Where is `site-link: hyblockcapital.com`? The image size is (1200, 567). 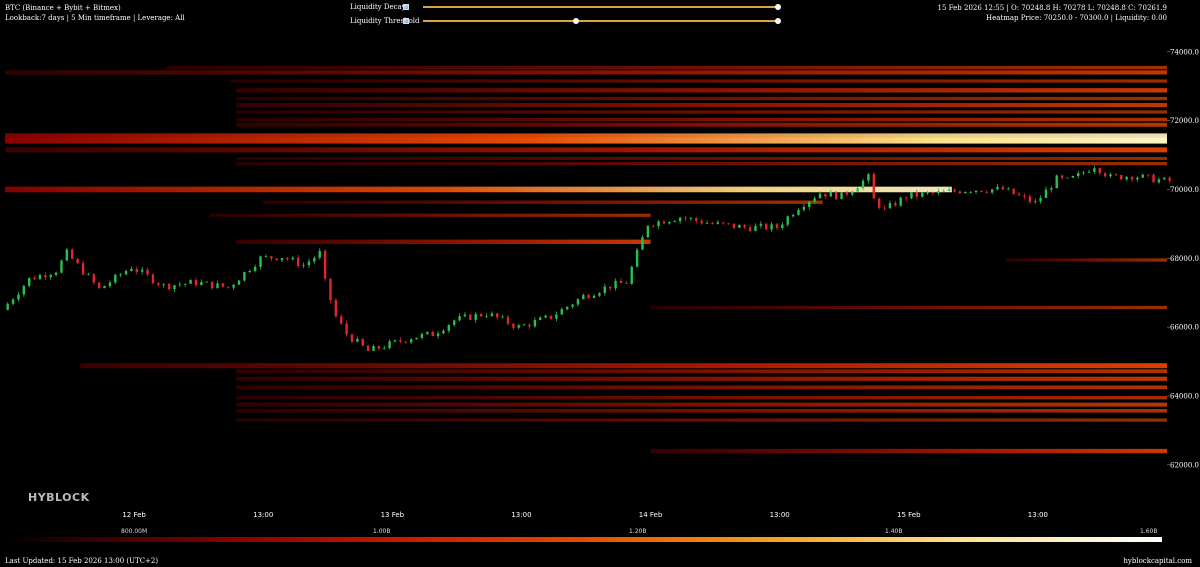
site-link: hyblockcapital.com is located at coordinates (1157, 561).